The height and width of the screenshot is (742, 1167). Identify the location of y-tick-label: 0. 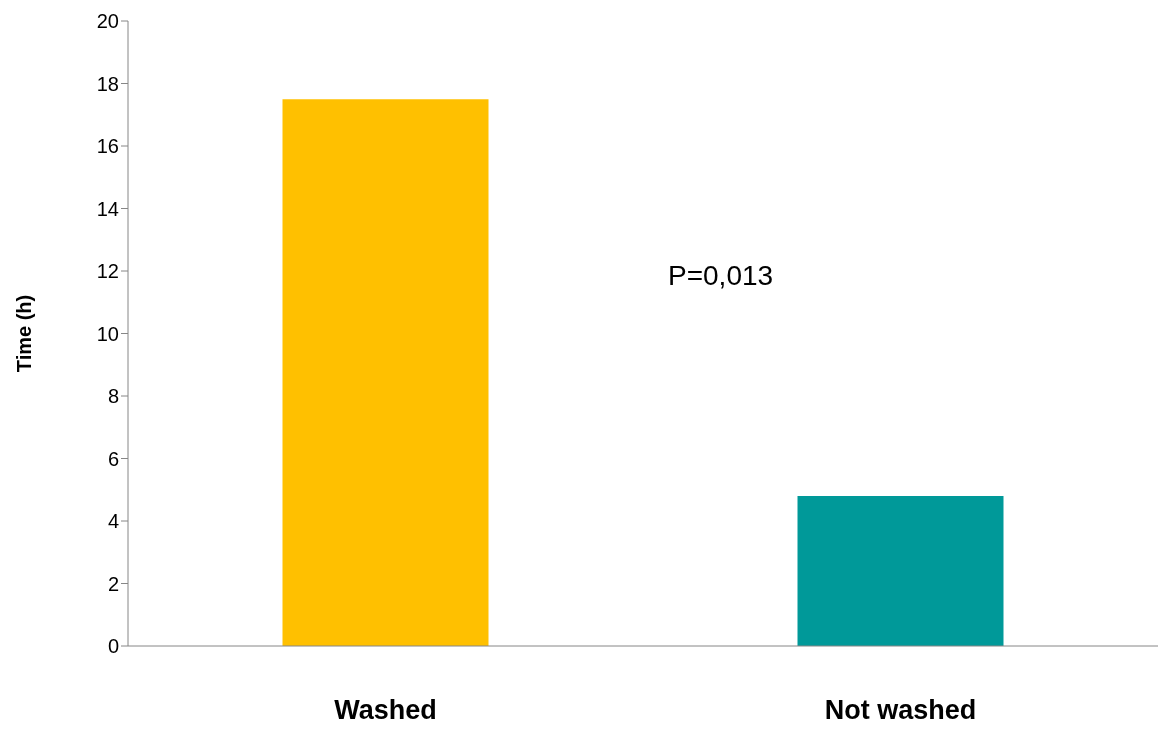
(113, 646).